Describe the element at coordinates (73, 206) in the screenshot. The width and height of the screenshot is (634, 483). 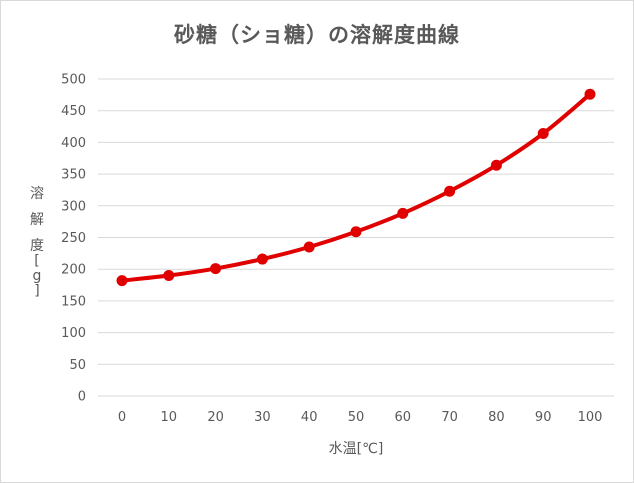
I see `y-tick-label: 300` at that location.